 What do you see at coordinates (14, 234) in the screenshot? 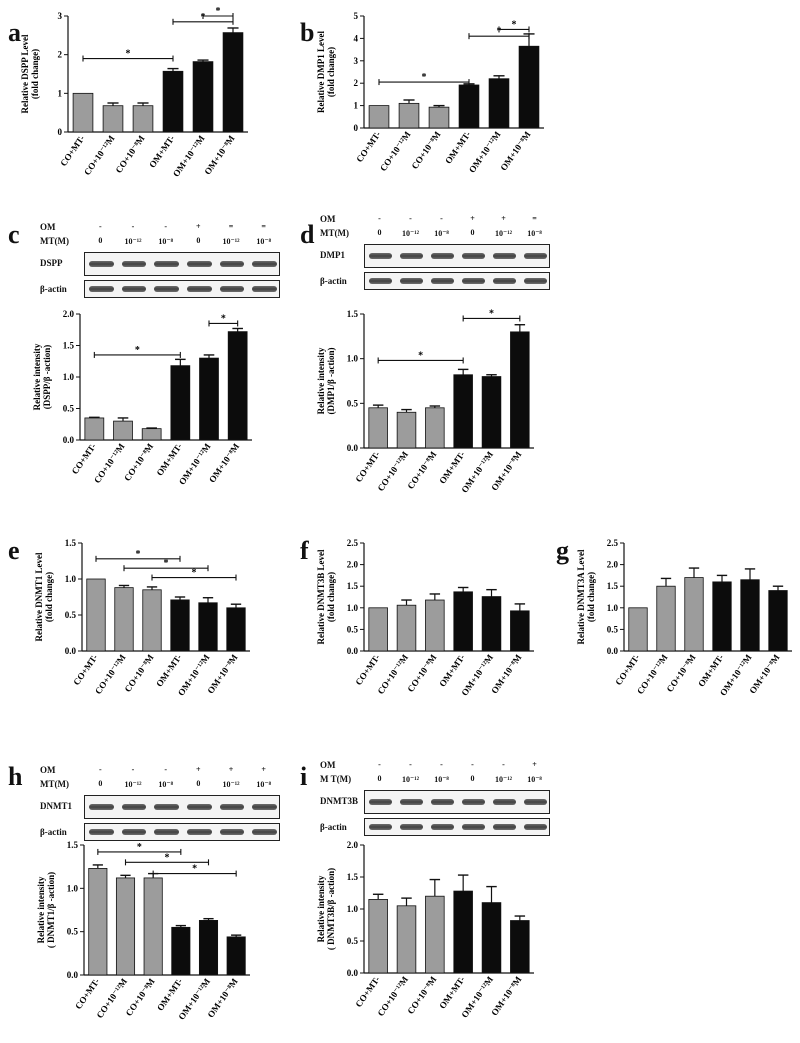
I see `panel-letter-c: c` at bounding box center [14, 234].